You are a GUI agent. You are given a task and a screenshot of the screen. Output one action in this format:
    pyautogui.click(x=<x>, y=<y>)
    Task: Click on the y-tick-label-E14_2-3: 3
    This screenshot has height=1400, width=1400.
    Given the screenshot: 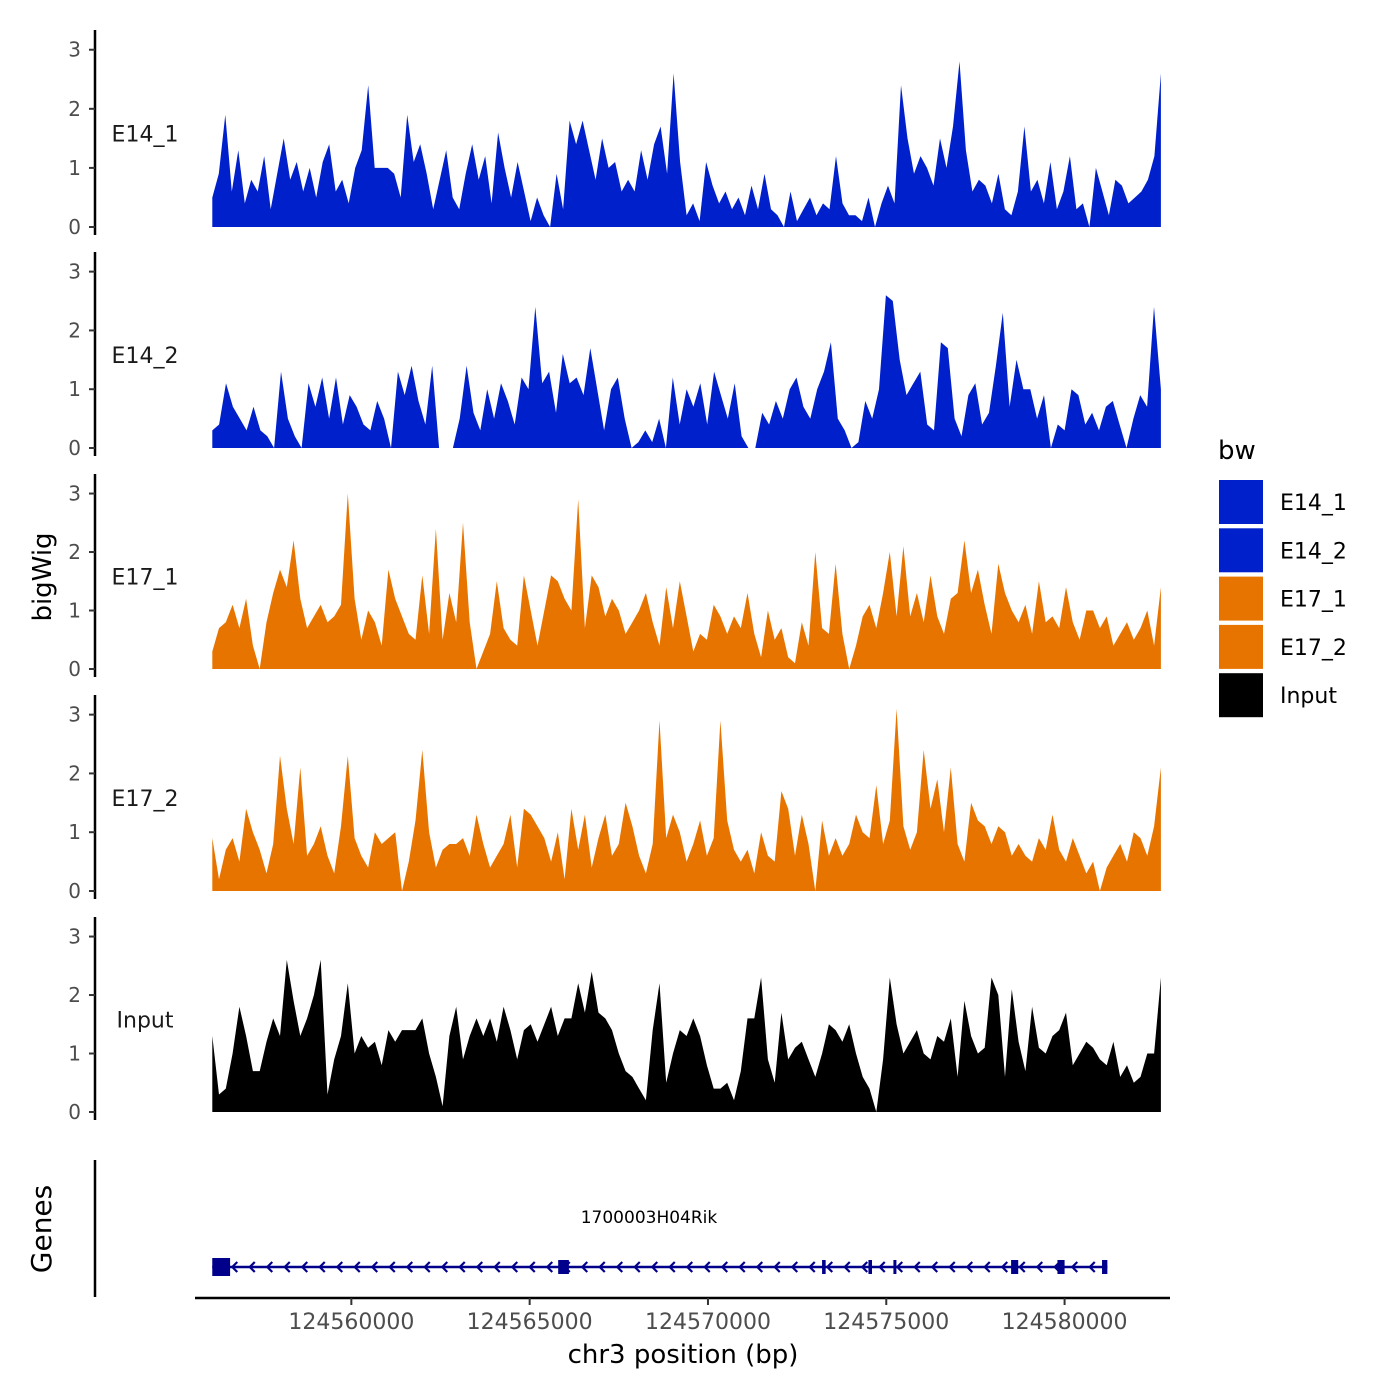 What is the action you would take?
    pyautogui.click(x=74, y=272)
    